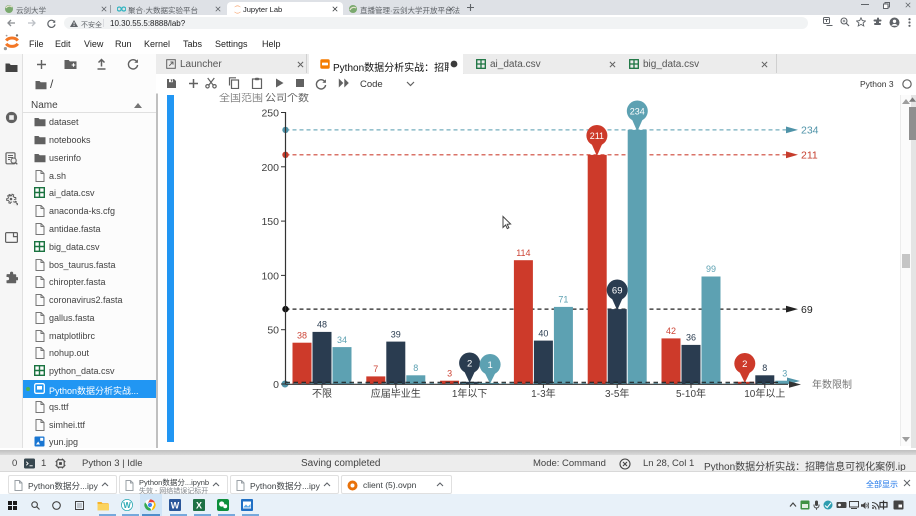 The width and height of the screenshot is (916, 516). What do you see at coordinates (273, 331) in the screenshot?
I see `svg-text: 50` at bounding box center [273, 331].